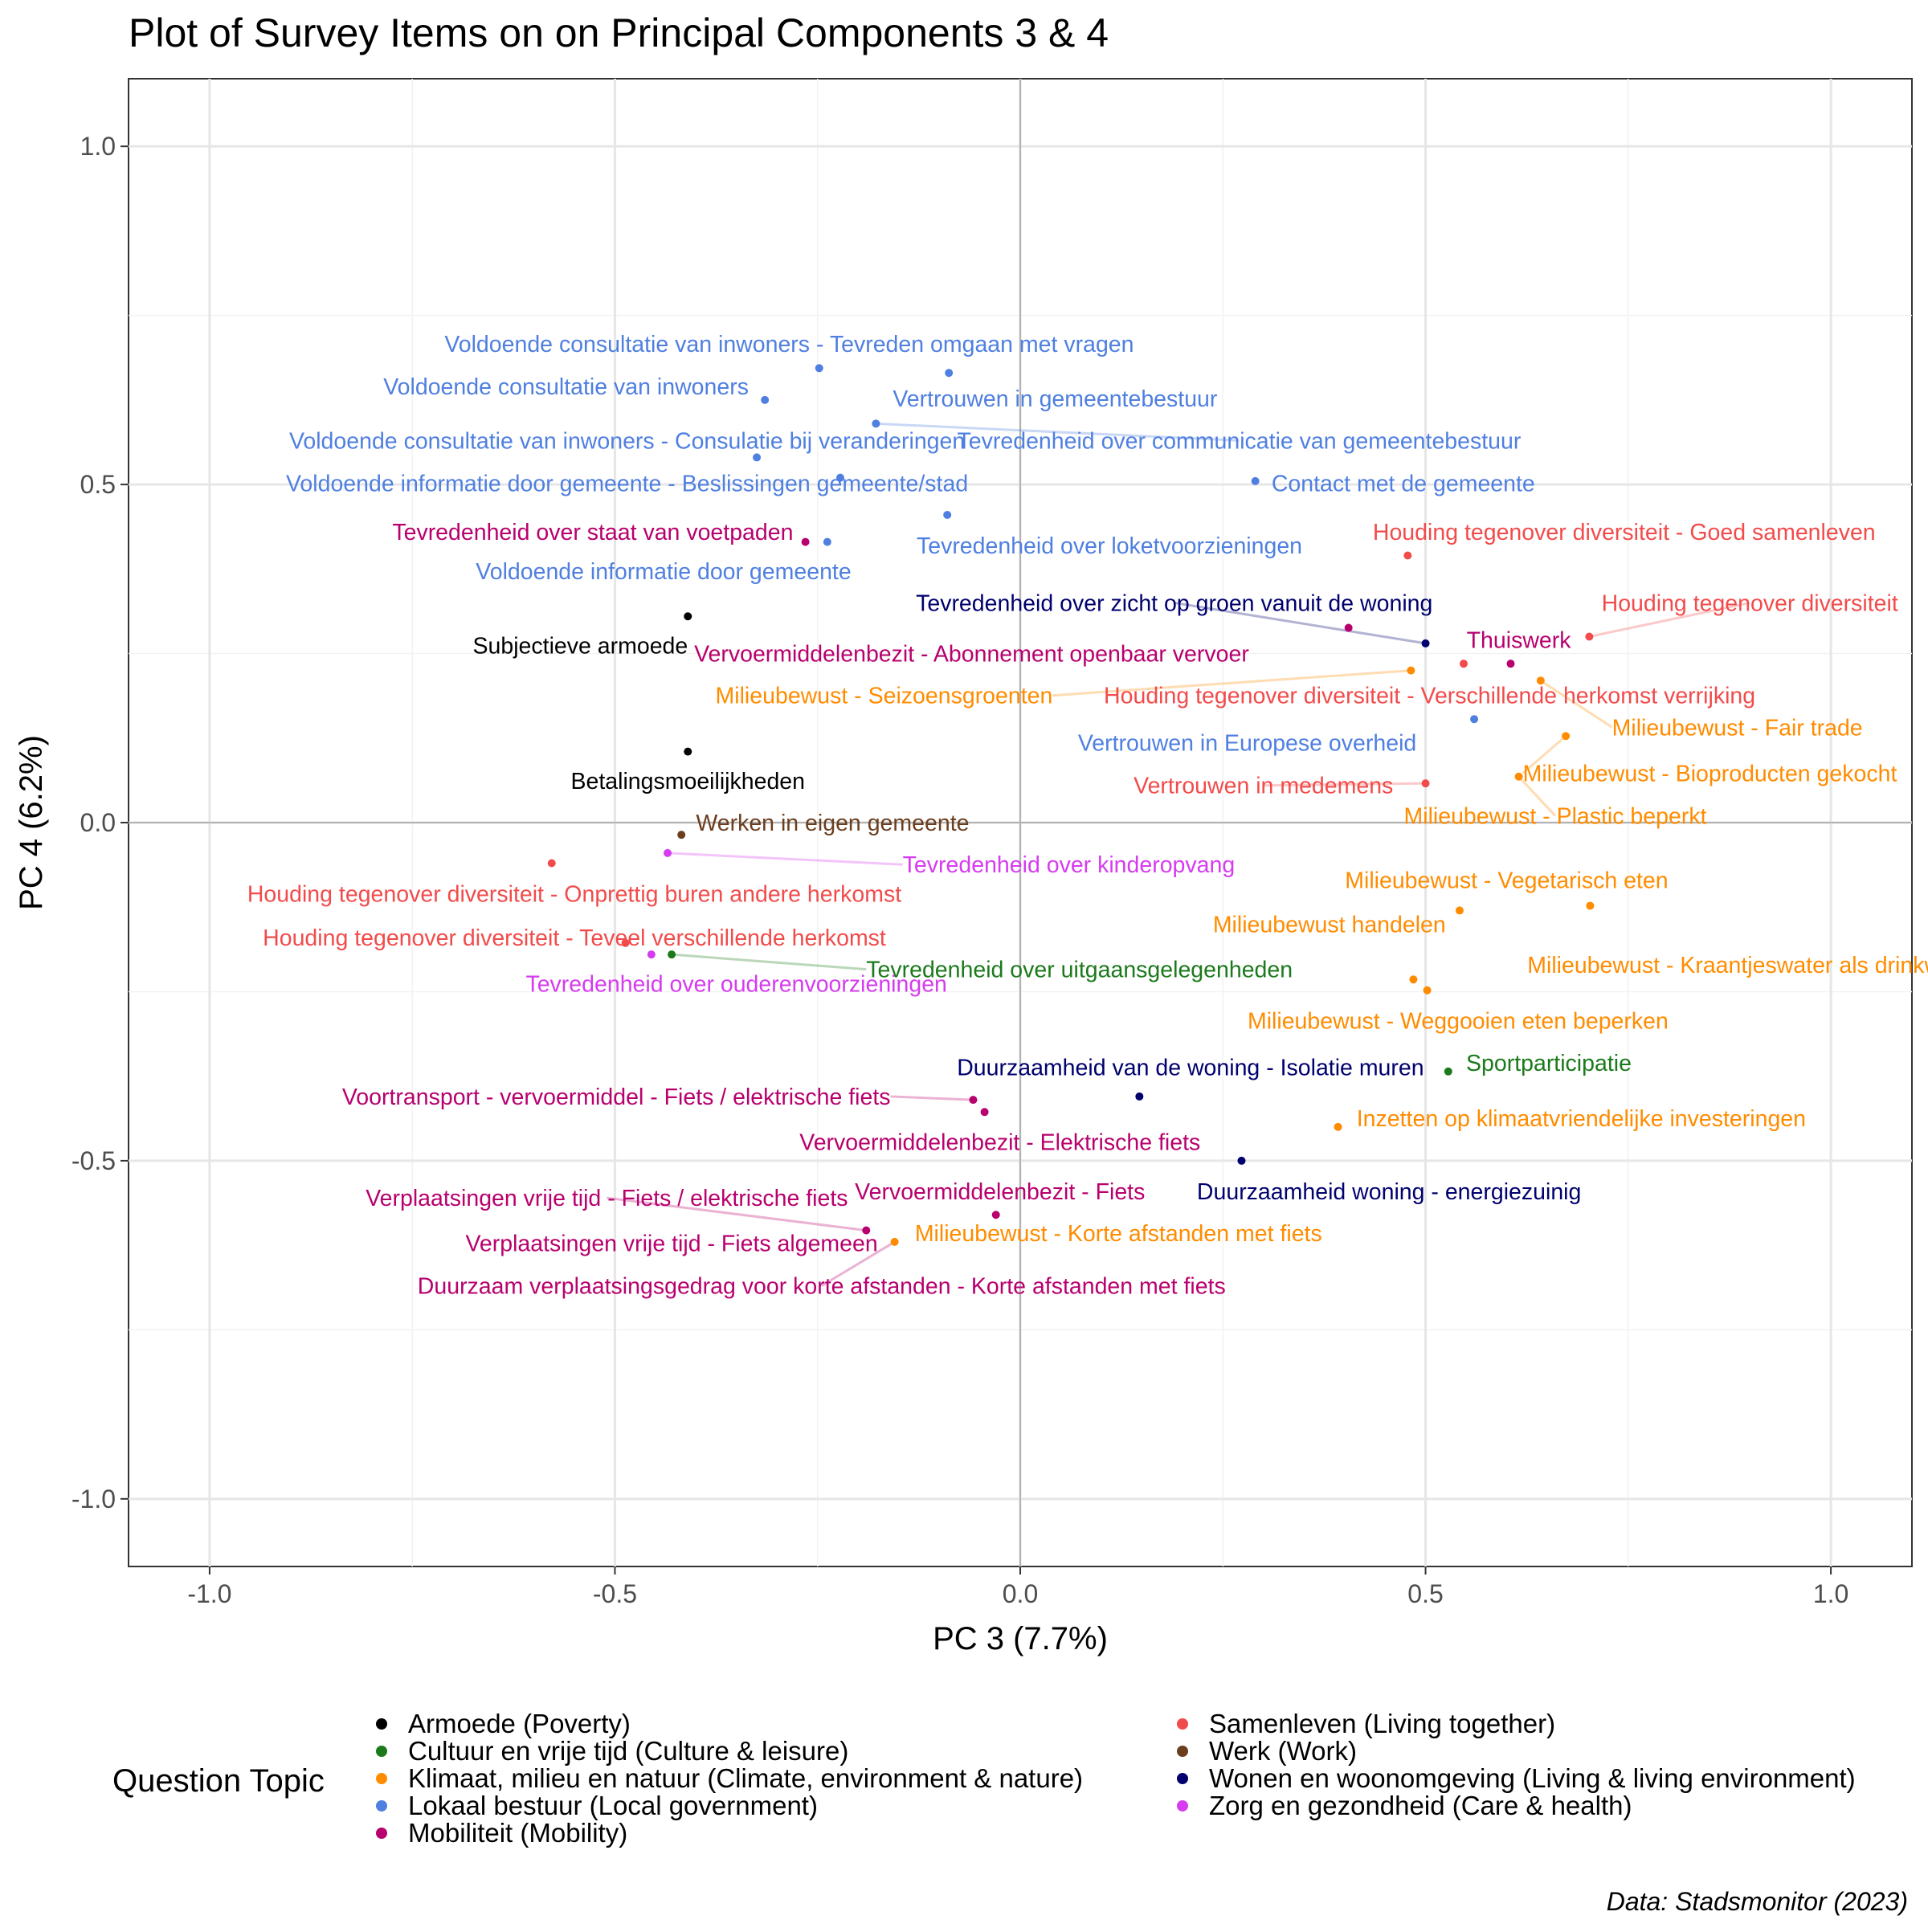 The width and height of the screenshot is (1928, 1932). What do you see at coordinates (832, 824) in the screenshot?
I see `point-label: Werken in eigen gemeente` at bounding box center [832, 824].